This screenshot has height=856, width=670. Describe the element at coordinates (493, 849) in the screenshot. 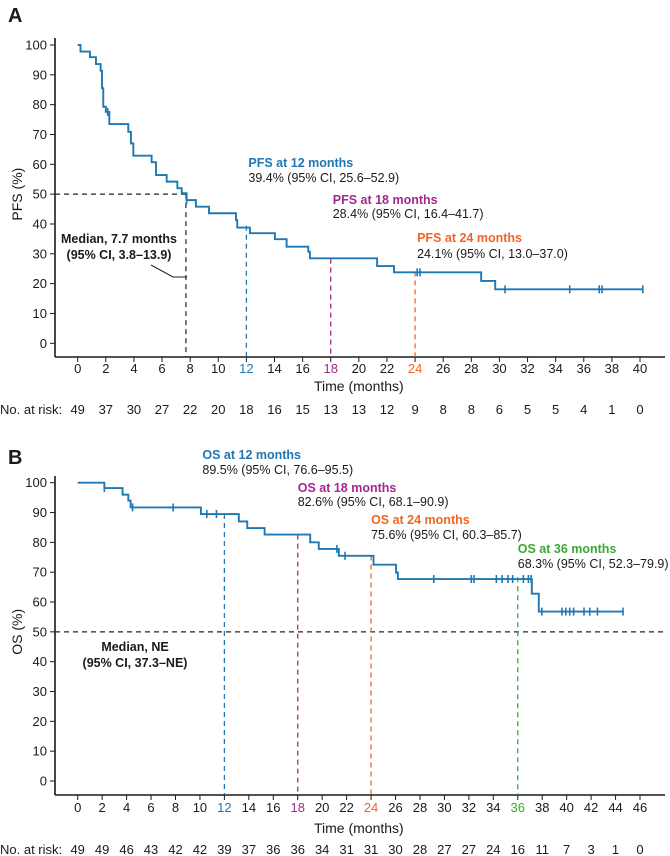

I see `risk-count: 24` at that location.